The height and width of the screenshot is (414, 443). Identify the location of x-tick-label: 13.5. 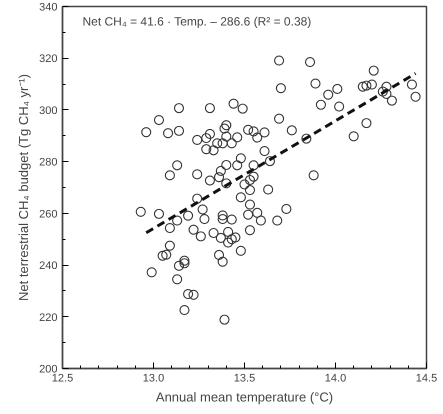
(245, 378).